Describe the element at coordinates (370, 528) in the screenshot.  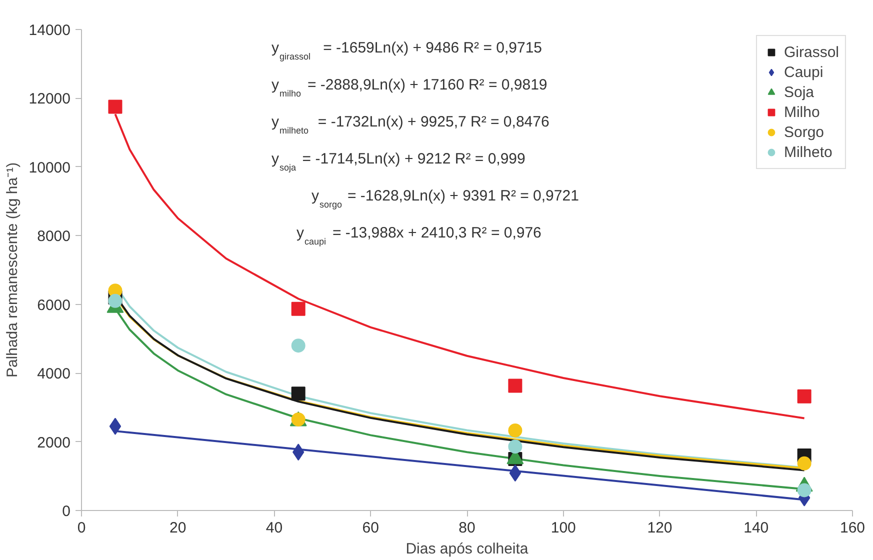
I see `x-tick-label: 60` at that location.